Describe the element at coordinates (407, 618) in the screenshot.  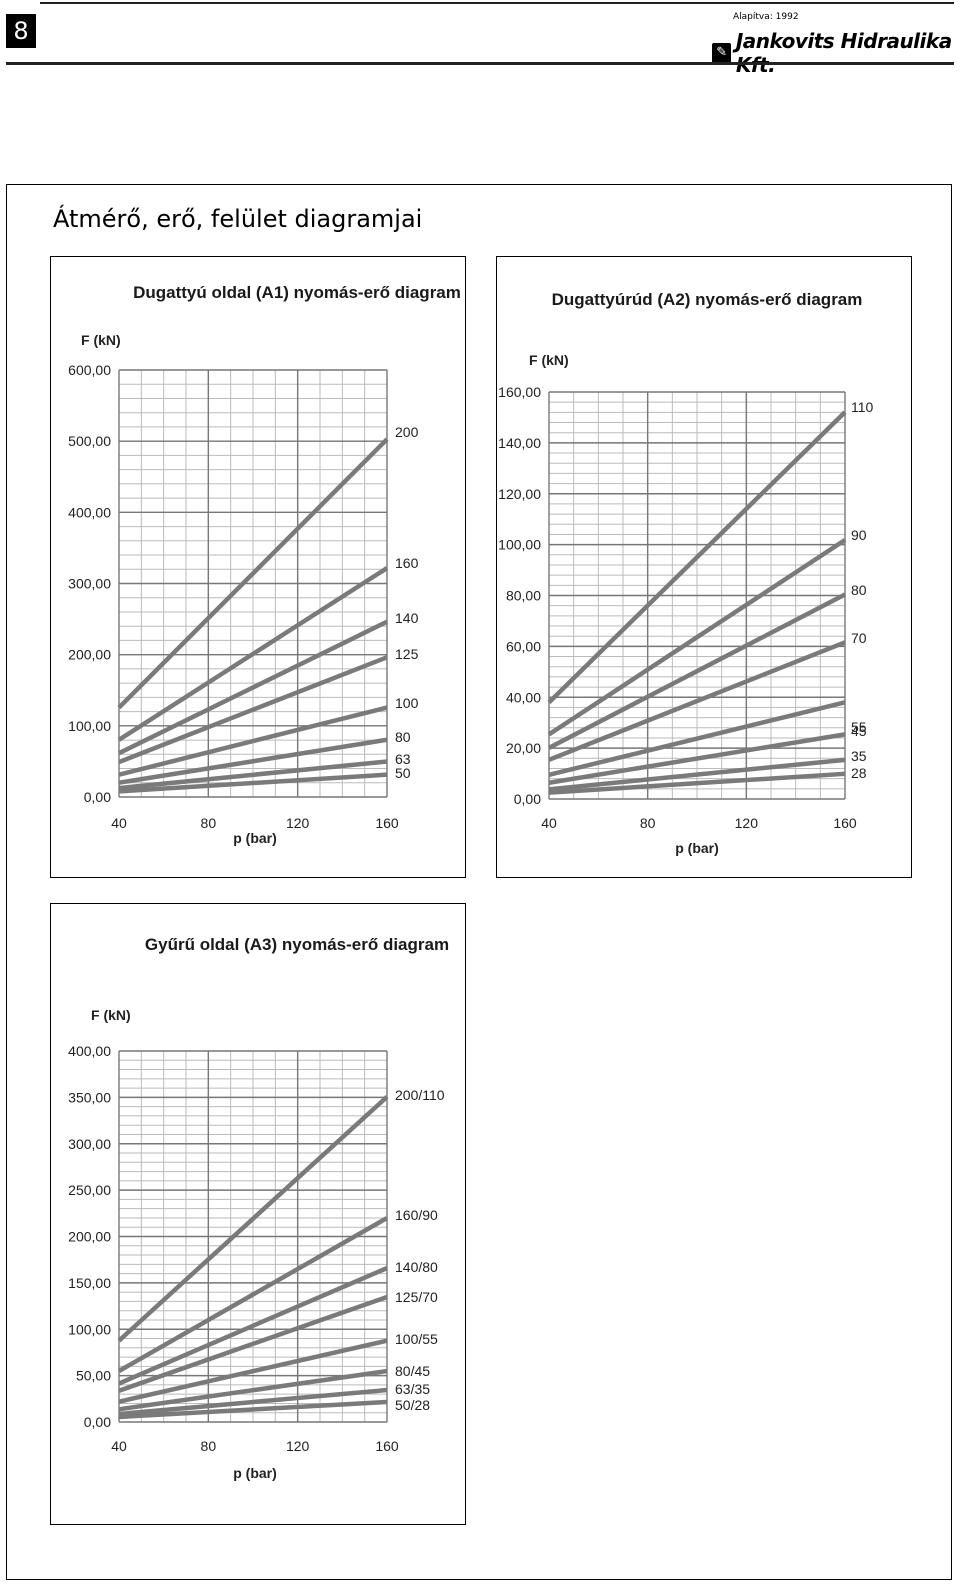
I see `series-label: 140` at that location.